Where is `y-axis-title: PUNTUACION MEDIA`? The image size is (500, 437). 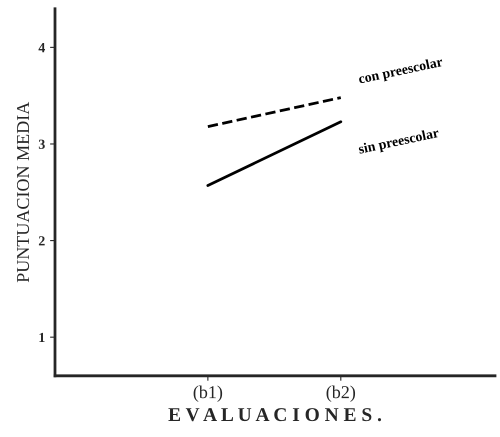
y-axis-title: PUNTUACION MEDIA is located at coordinates (23, 192).